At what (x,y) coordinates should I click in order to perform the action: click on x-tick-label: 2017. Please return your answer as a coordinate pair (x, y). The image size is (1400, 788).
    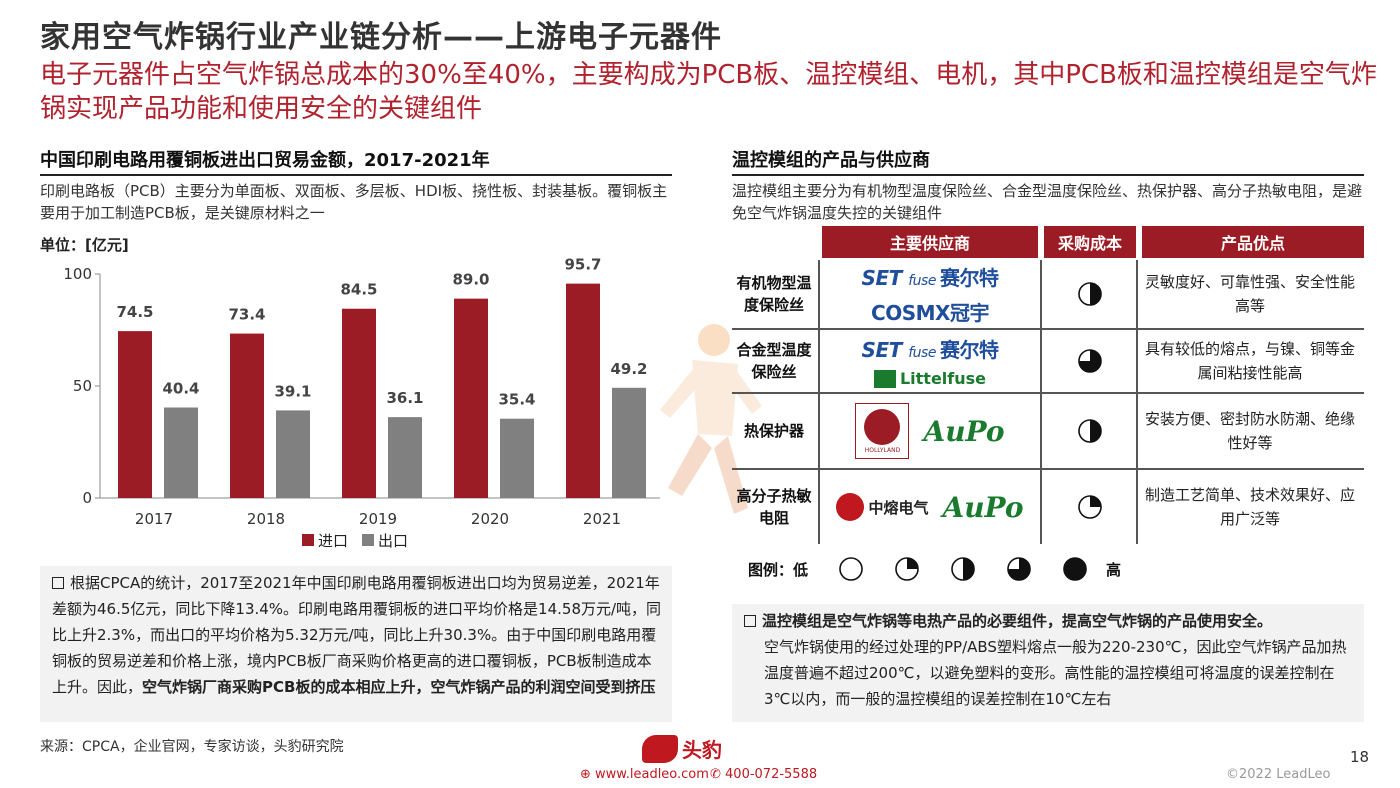
    Looking at the image, I should click on (154, 519).